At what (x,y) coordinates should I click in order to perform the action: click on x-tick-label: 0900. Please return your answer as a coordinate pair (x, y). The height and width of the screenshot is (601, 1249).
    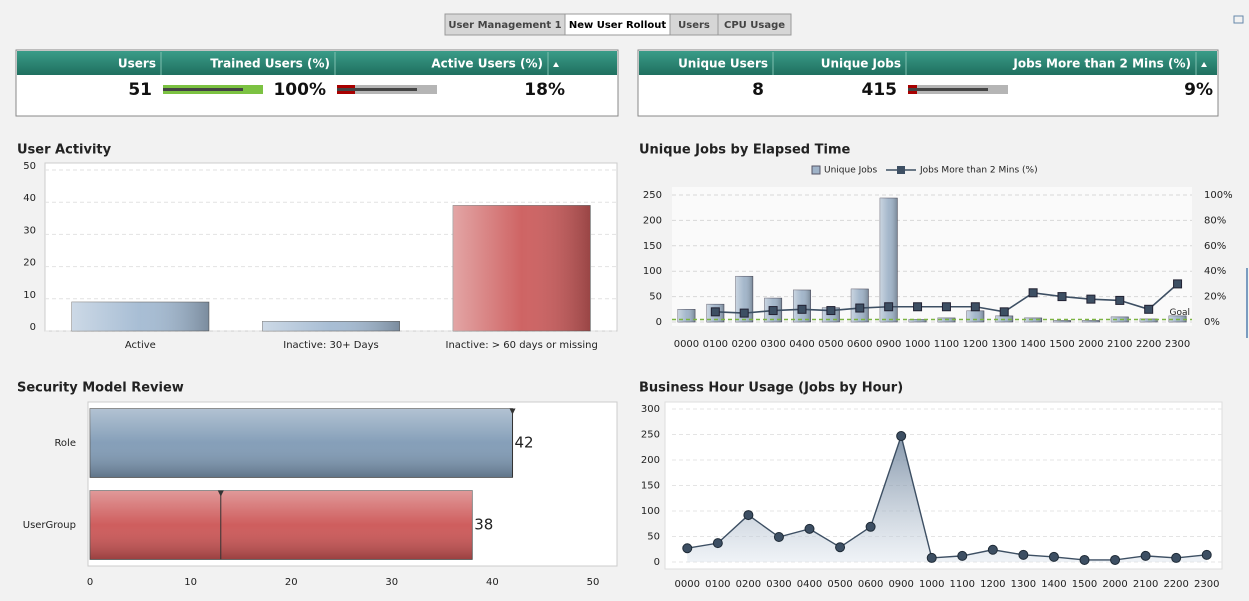
    Looking at the image, I should click on (888, 344).